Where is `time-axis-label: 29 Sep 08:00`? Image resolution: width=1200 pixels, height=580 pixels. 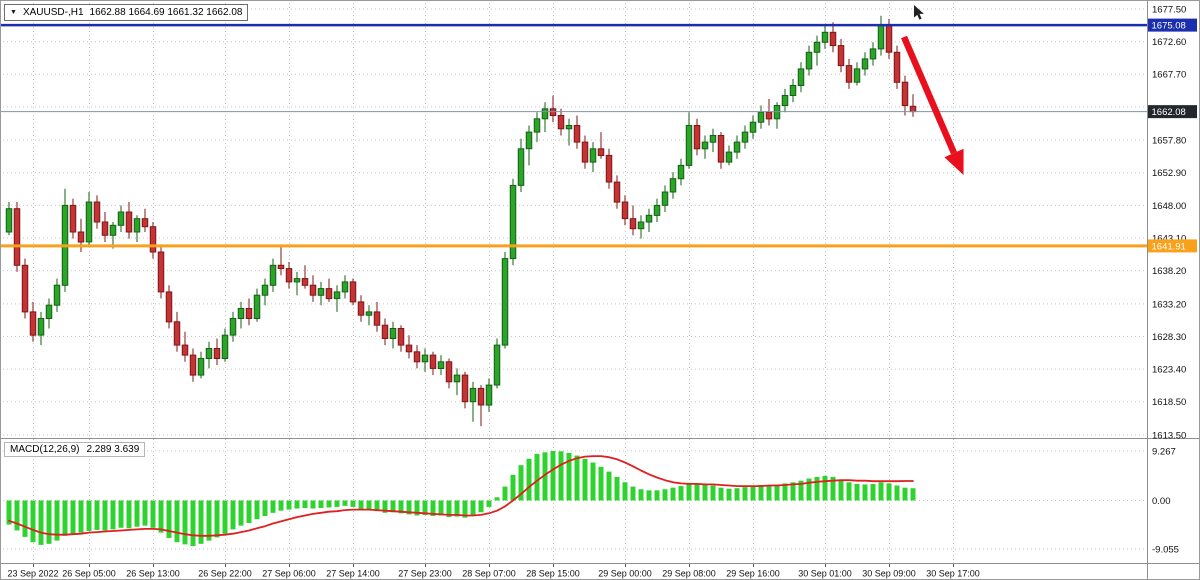
time-axis-label: 29 Sep 08:00 is located at coordinates (689, 574).